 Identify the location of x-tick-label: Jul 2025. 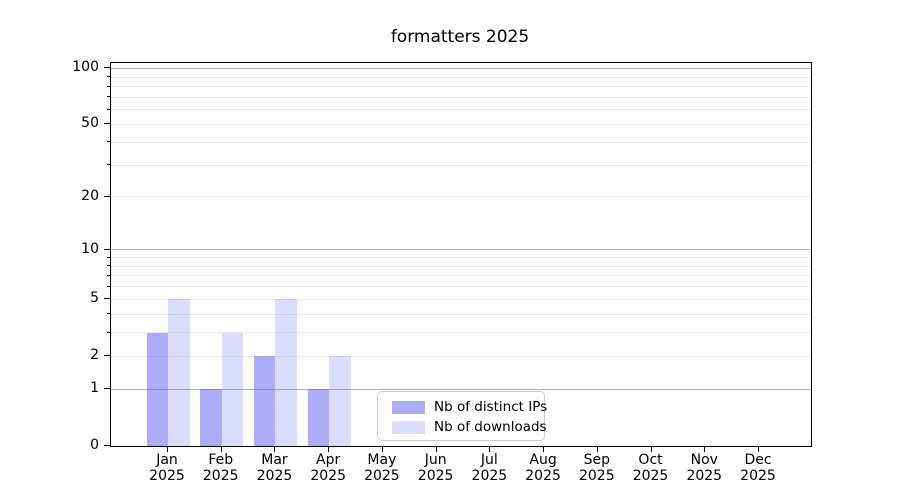
(489, 468).